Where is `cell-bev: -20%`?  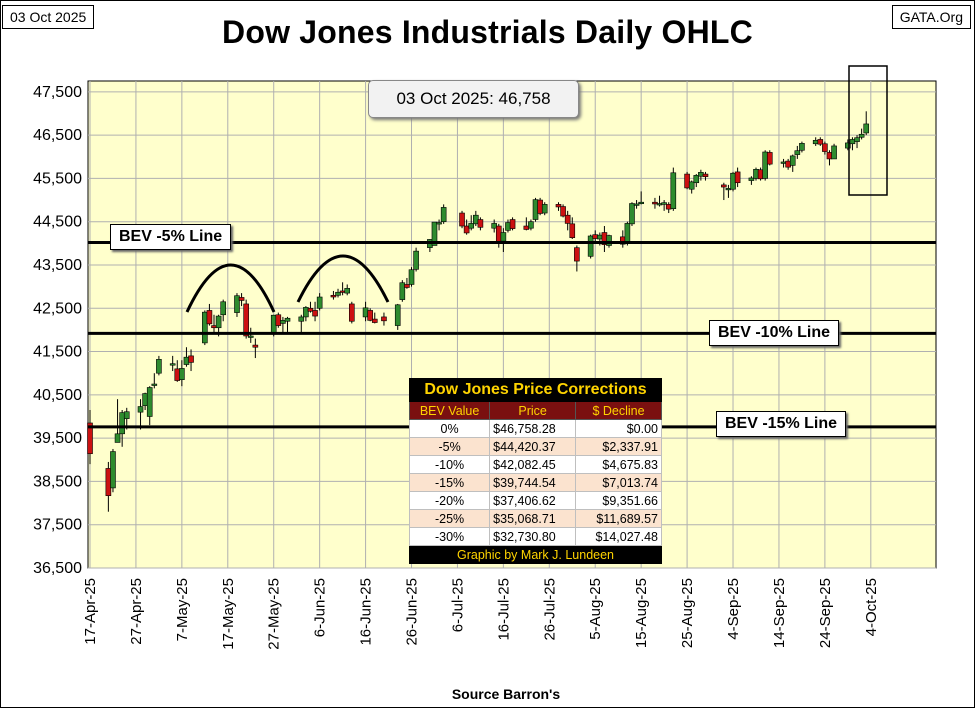
cell-bev: -20% is located at coordinates (449, 500).